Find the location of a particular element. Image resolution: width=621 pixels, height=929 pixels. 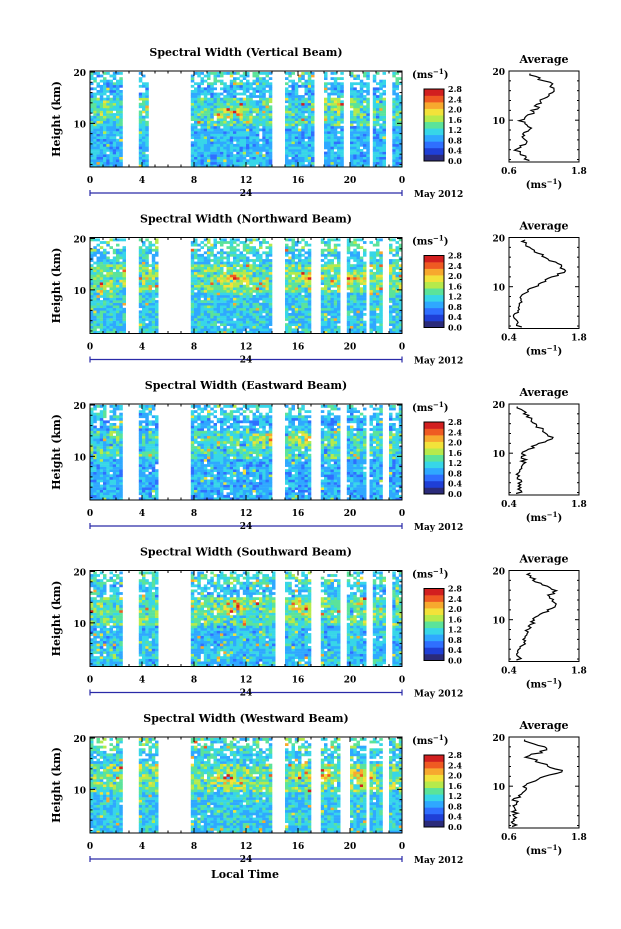

x-tick-label: 16 is located at coordinates (298, 181).